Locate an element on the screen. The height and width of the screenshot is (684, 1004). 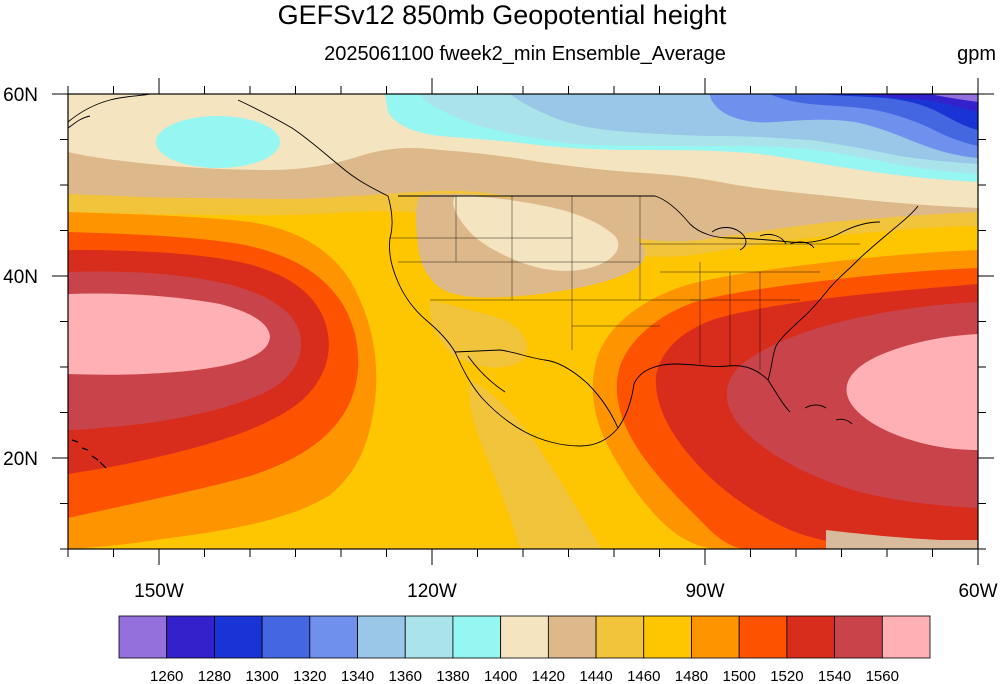
lon-label: 60W is located at coordinates (977, 591).